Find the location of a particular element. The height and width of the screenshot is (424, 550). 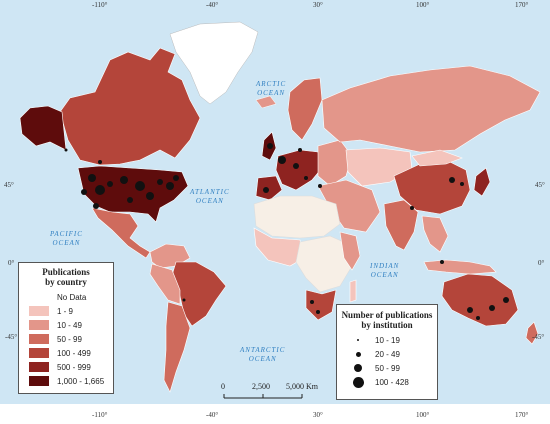

country-canada is located at coordinates (130, 106).